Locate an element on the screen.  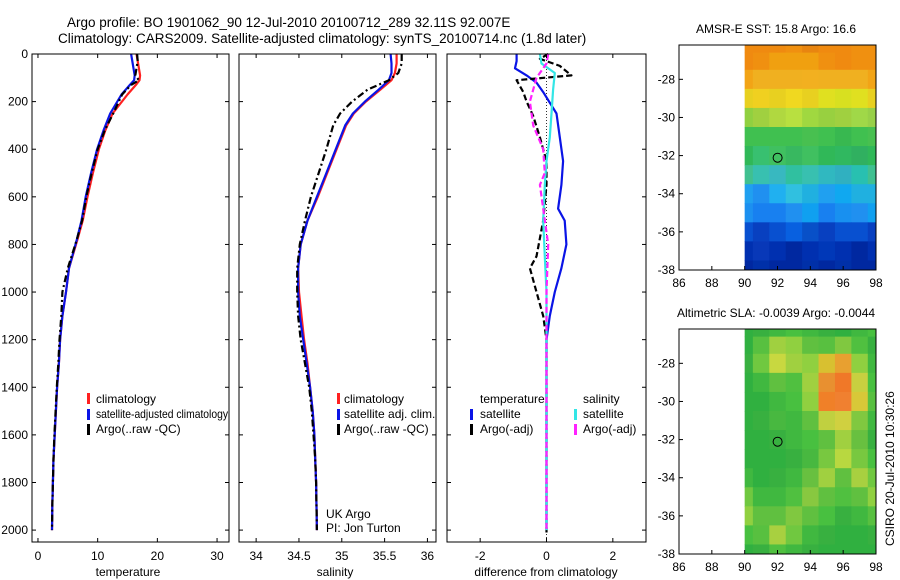
temperature-ytick-label: 1200 is located at coordinates (14, 340).